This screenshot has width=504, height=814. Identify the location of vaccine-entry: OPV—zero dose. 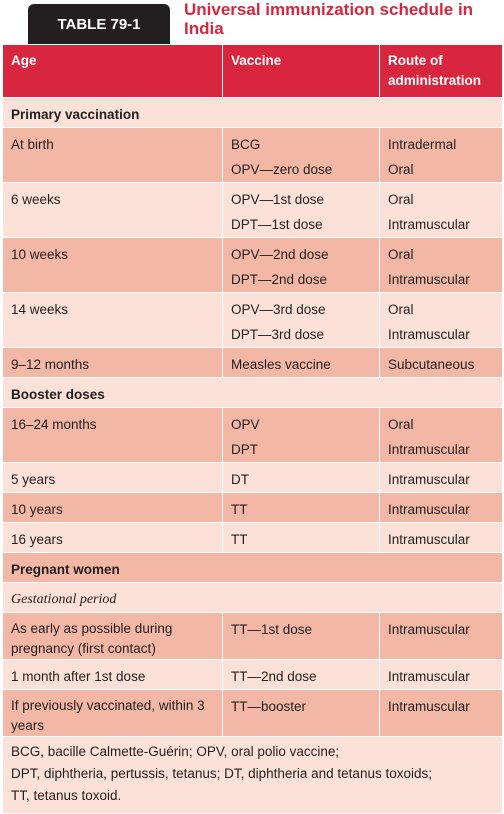
(282, 169).